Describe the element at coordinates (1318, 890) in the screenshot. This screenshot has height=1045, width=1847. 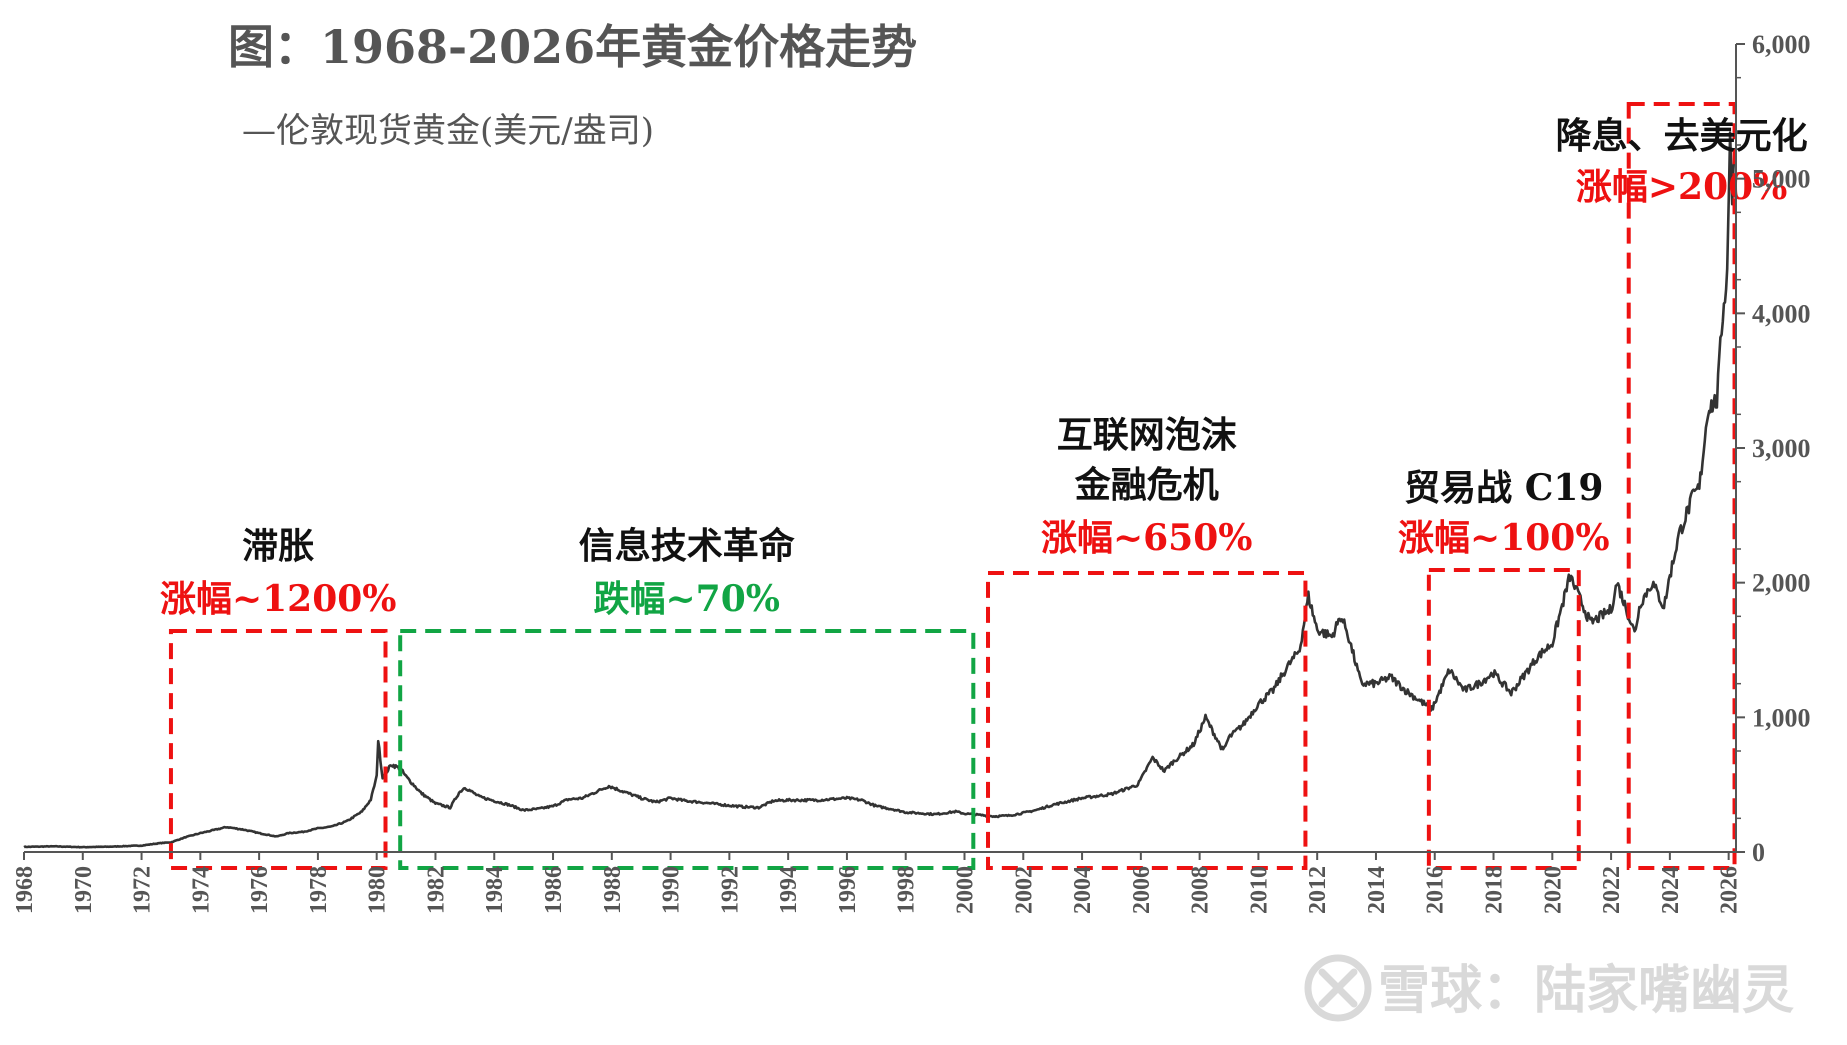
I see `x-tick-label: 2012` at that location.